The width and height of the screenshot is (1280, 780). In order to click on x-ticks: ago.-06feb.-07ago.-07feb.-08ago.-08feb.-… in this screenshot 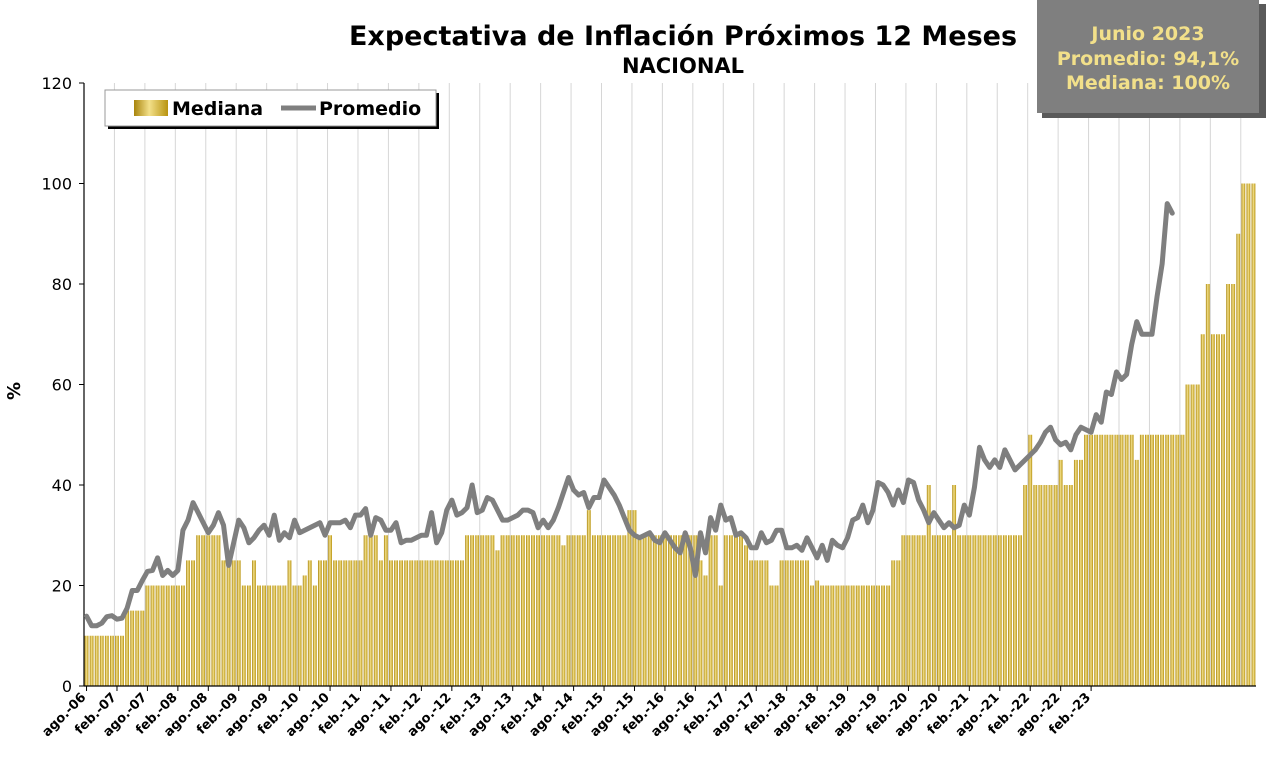, I will do `click(567, 713)`.